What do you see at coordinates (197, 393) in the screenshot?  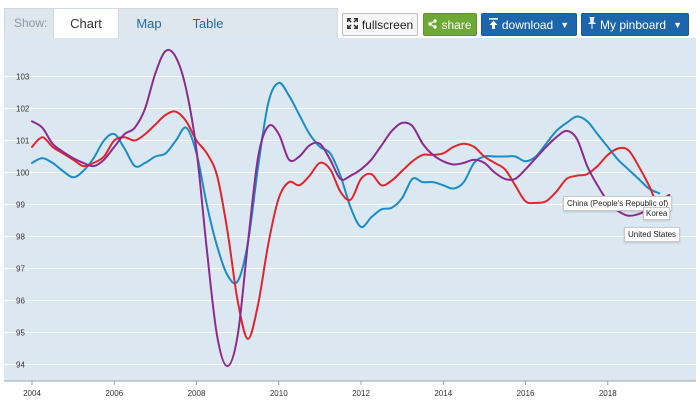 I see `x-tick-label: 2008` at bounding box center [197, 393].